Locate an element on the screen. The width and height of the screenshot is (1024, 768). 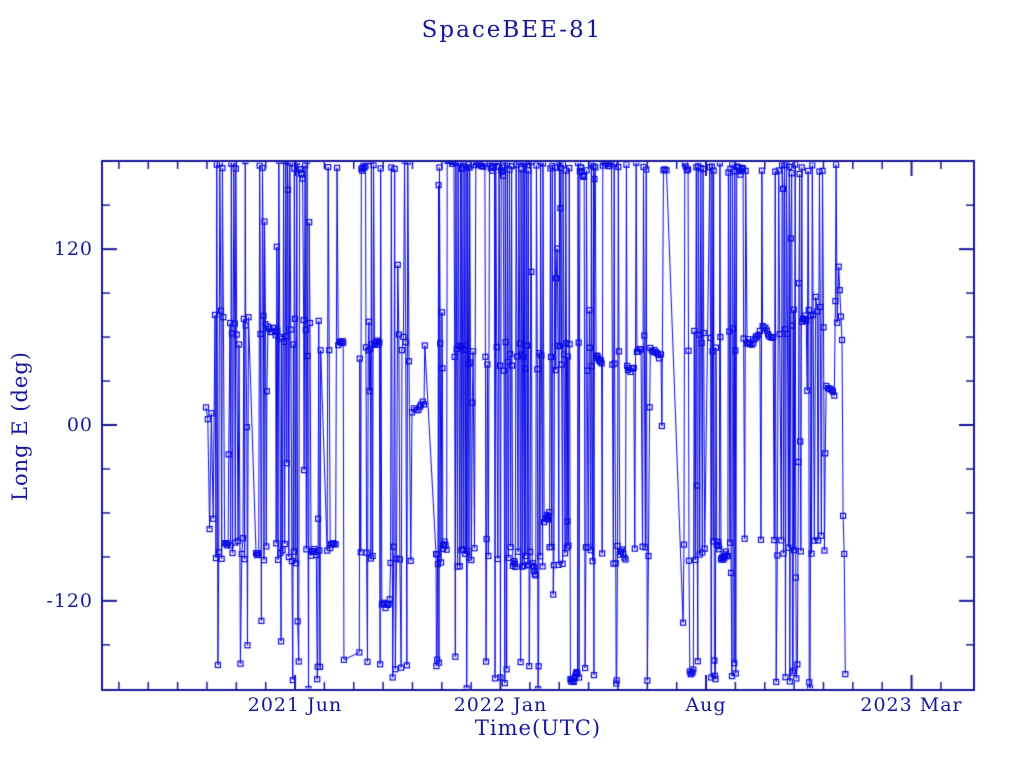
x-tick-label: 2022 Jan is located at coordinates (500, 705).